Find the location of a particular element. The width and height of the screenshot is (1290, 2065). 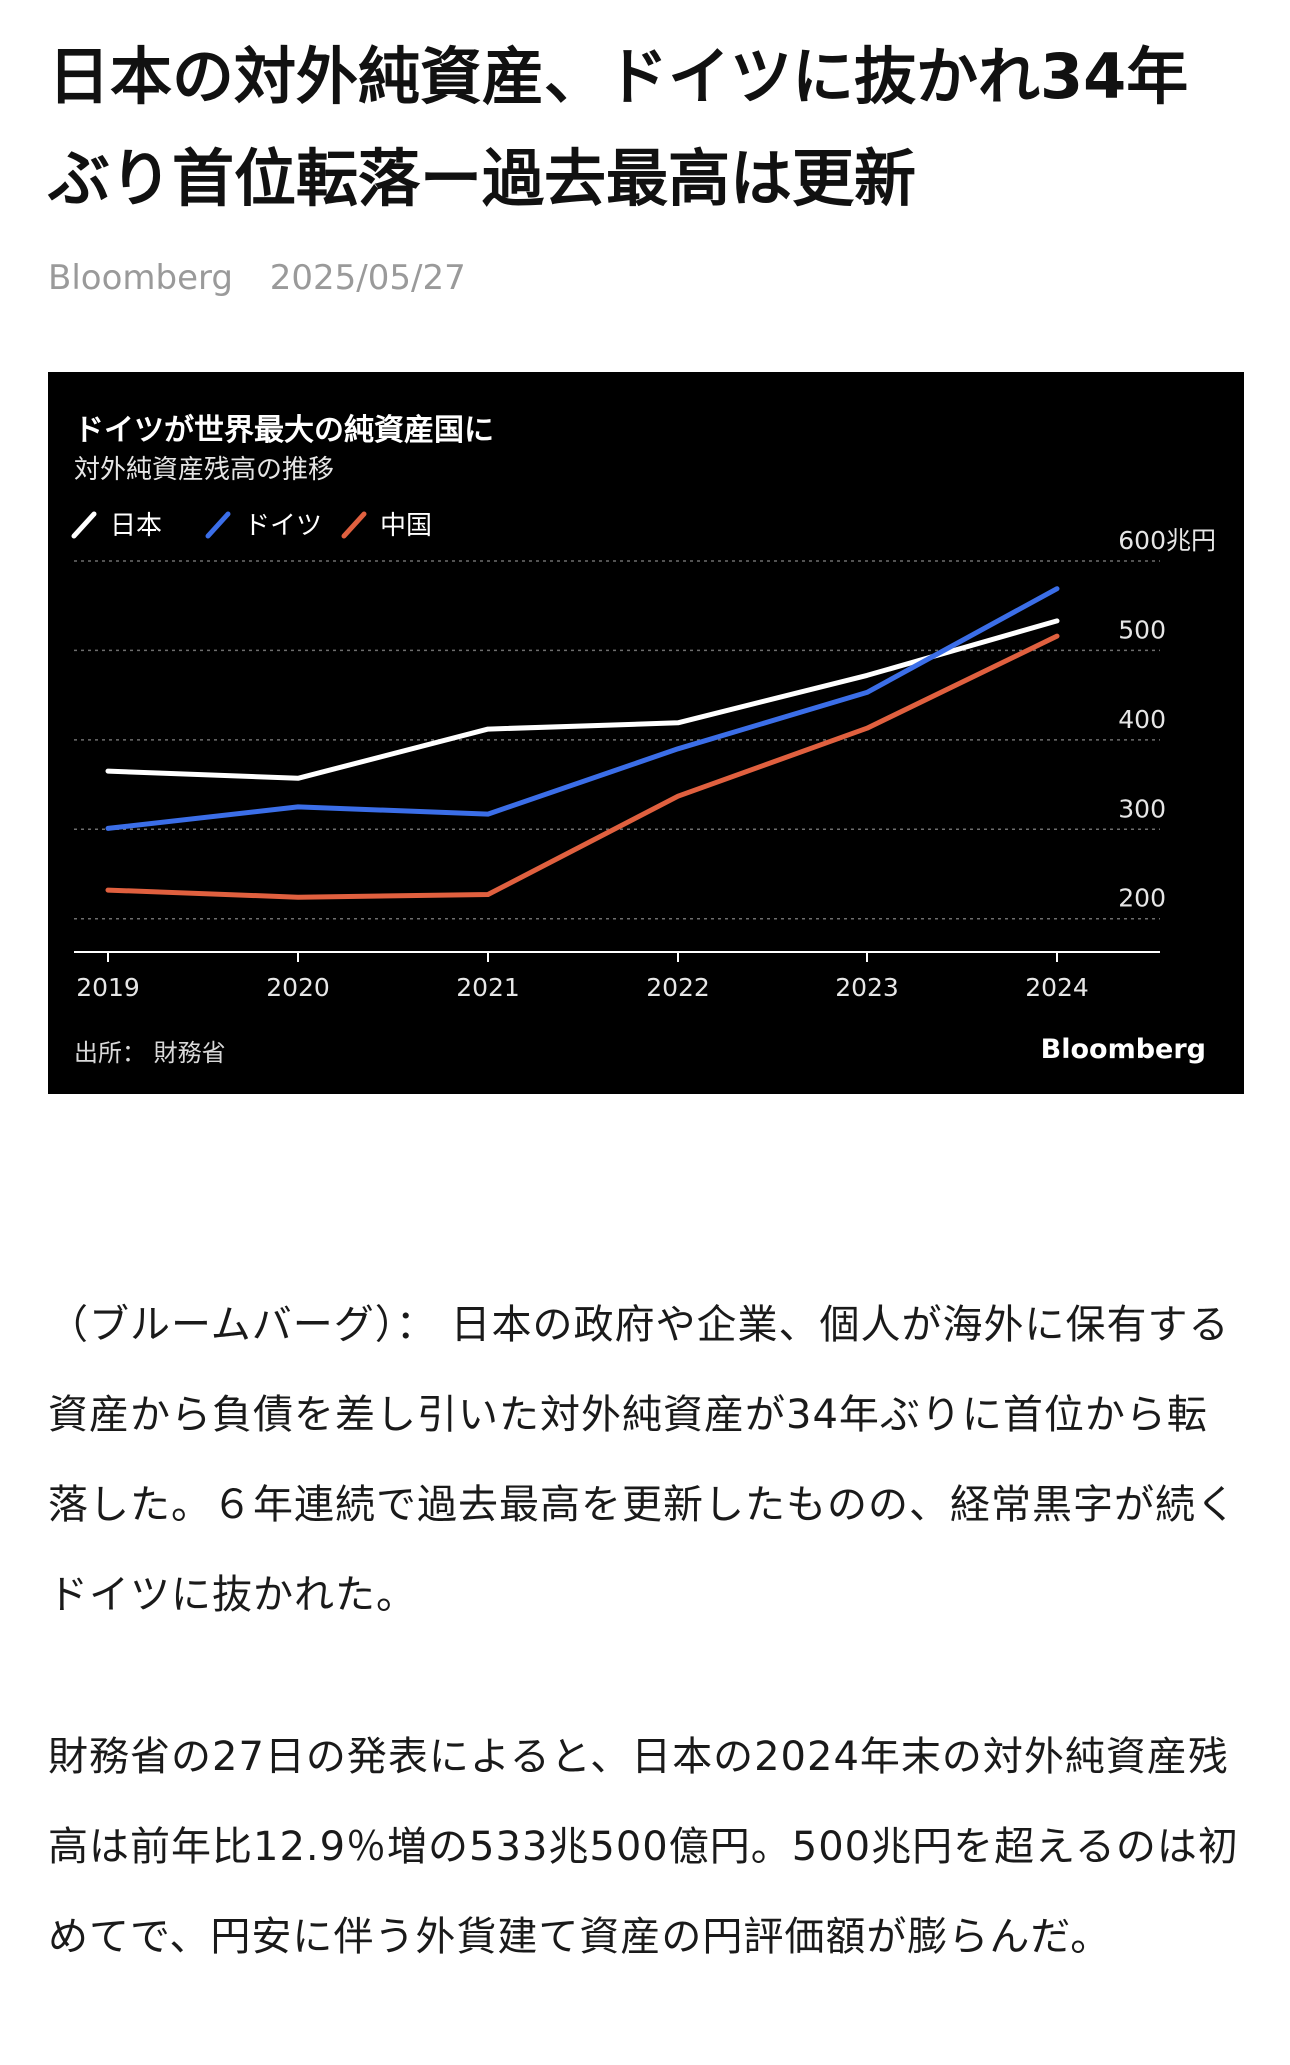

chart-legend: 日本 ドイツ 中国 is located at coordinates (251, 526).